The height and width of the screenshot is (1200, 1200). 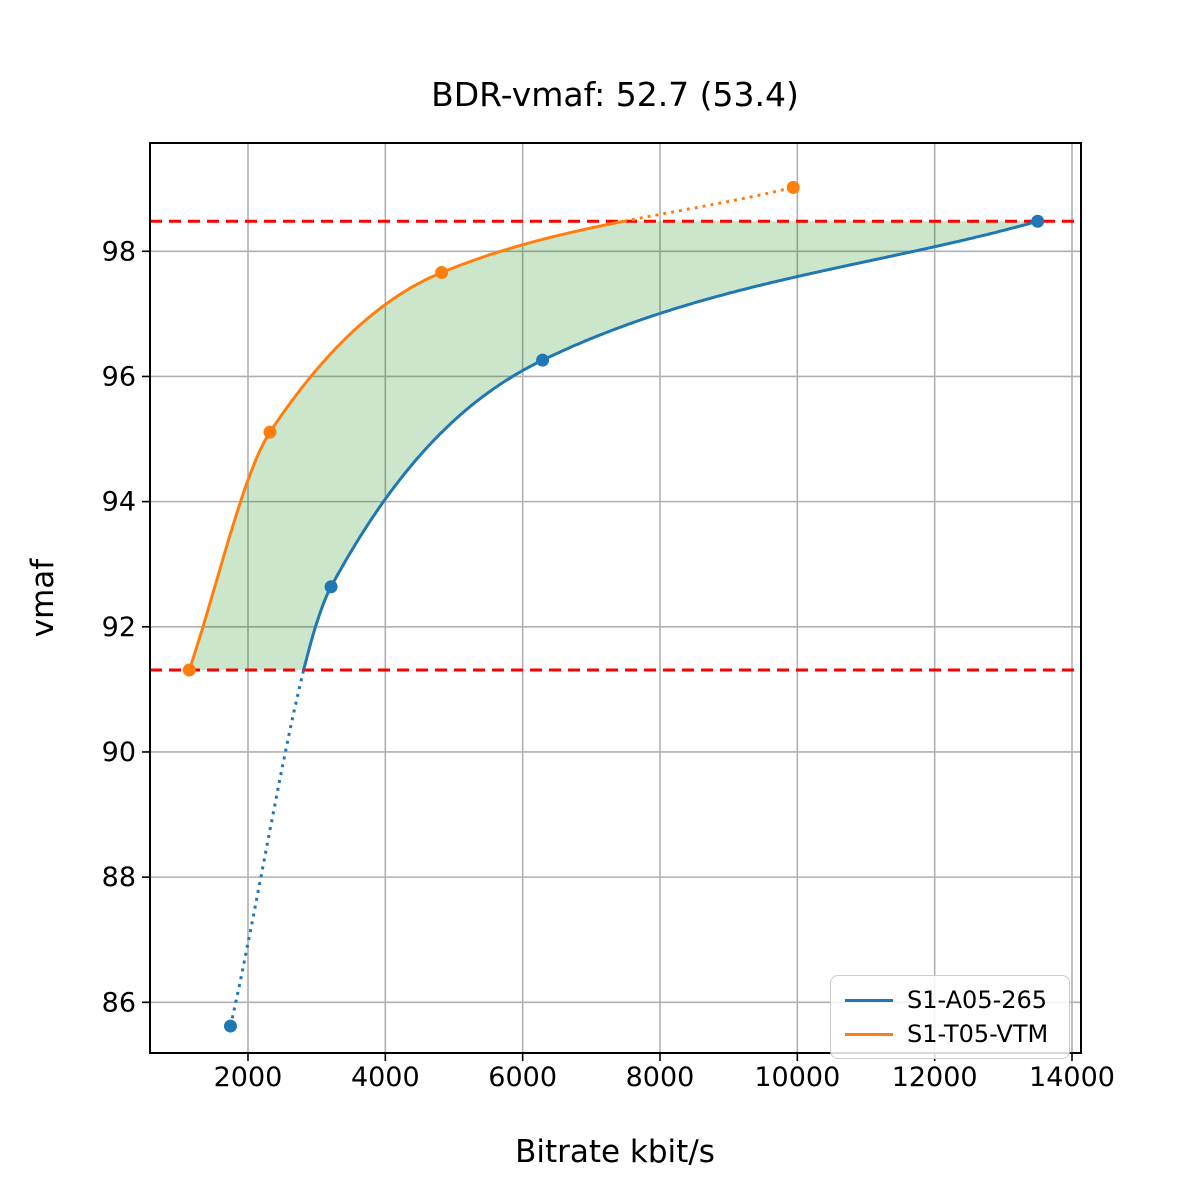 I want to click on legend-item: S1-A05-265, so click(x=953, y=1000).